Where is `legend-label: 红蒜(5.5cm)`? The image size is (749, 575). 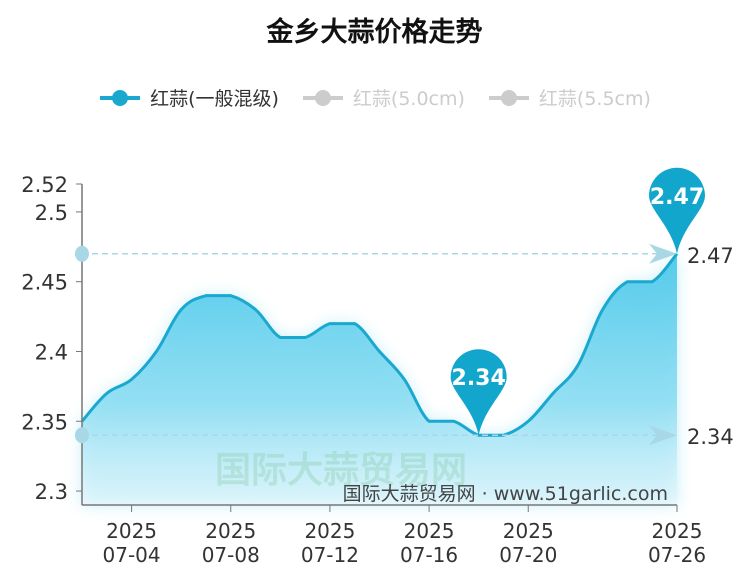
legend-label: 红蒜(5.5cm) is located at coordinates (594, 99).